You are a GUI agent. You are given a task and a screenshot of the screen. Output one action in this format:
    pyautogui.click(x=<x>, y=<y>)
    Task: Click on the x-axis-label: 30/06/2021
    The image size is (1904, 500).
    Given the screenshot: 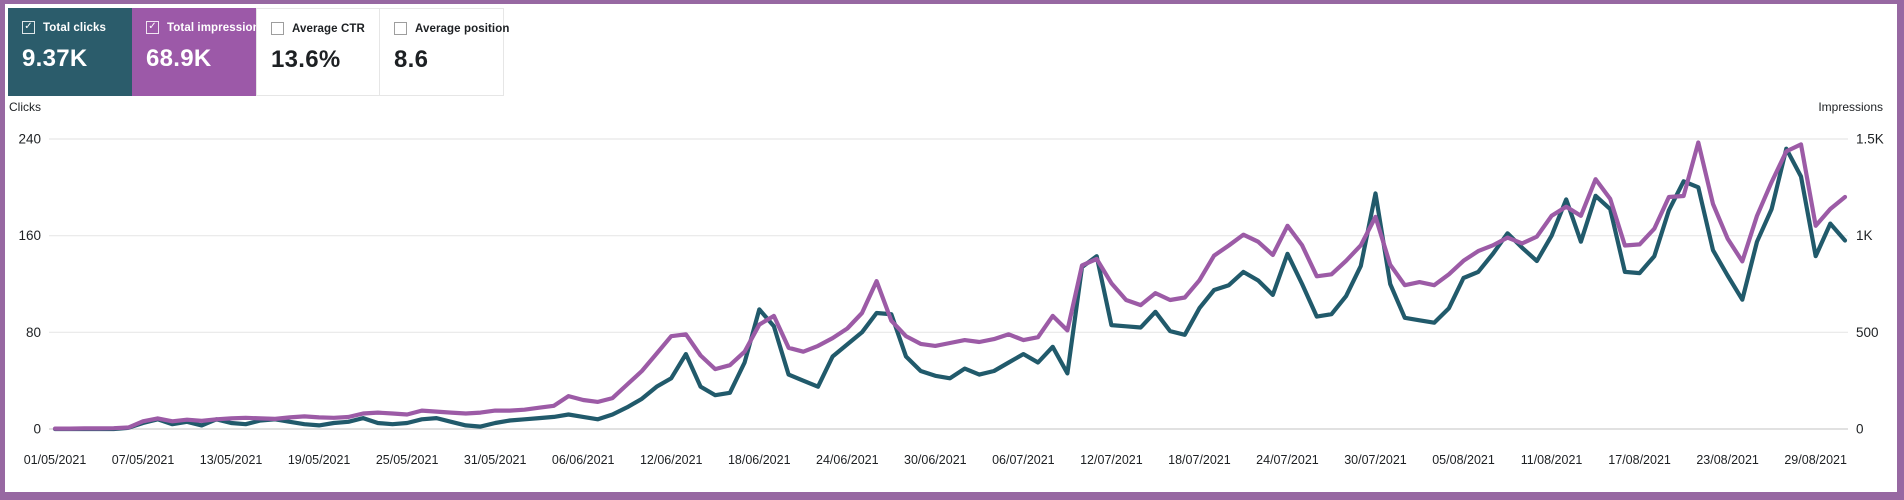 What is the action you would take?
    pyautogui.click(x=935, y=460)
    